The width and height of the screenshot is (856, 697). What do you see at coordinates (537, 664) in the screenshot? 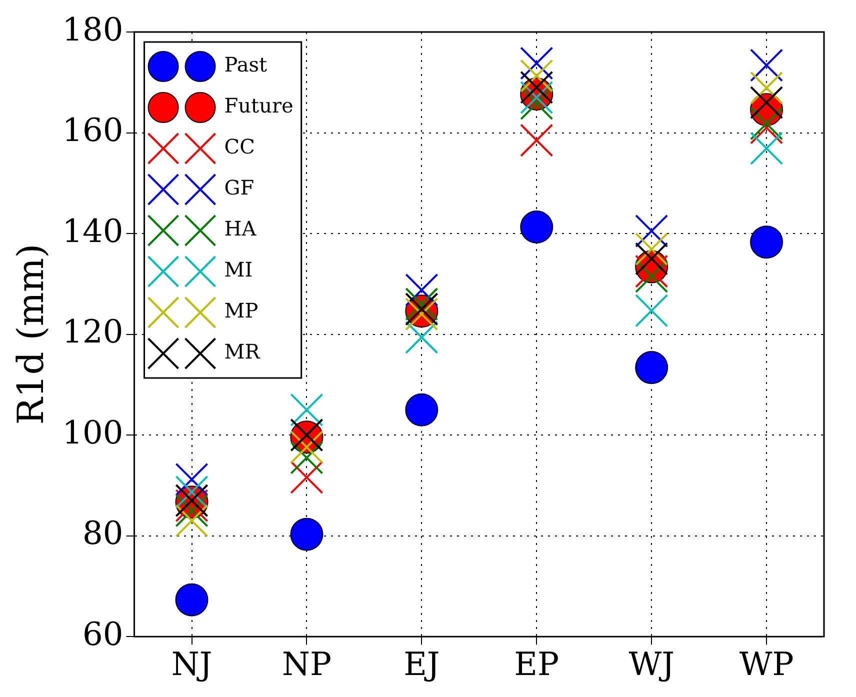
I see `x-tick-label: EP` at bounding box center [537, 664].